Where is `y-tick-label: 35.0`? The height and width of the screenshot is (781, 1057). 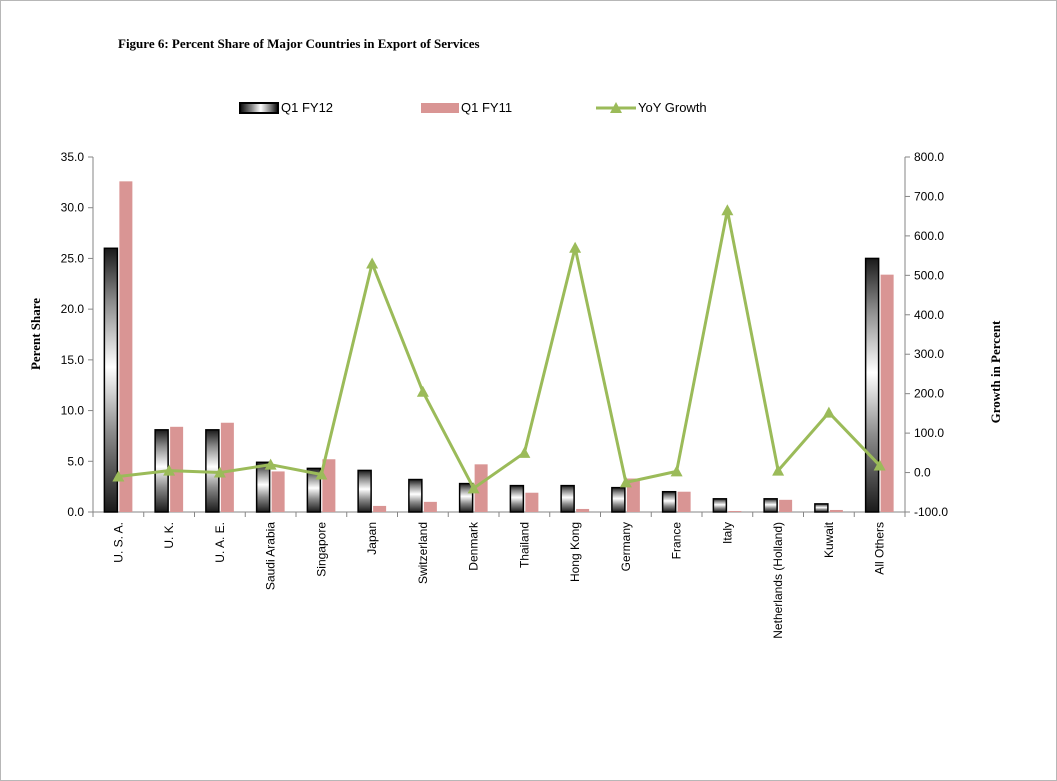
y-tick-label: 35.0 is located at coordinates (73, 157).